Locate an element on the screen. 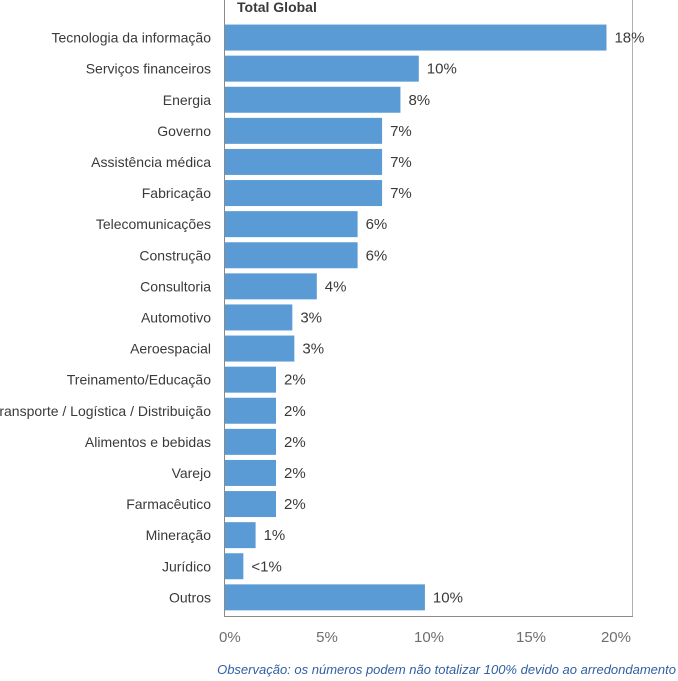  category-label: Governo is located at coordinates (184, 131).